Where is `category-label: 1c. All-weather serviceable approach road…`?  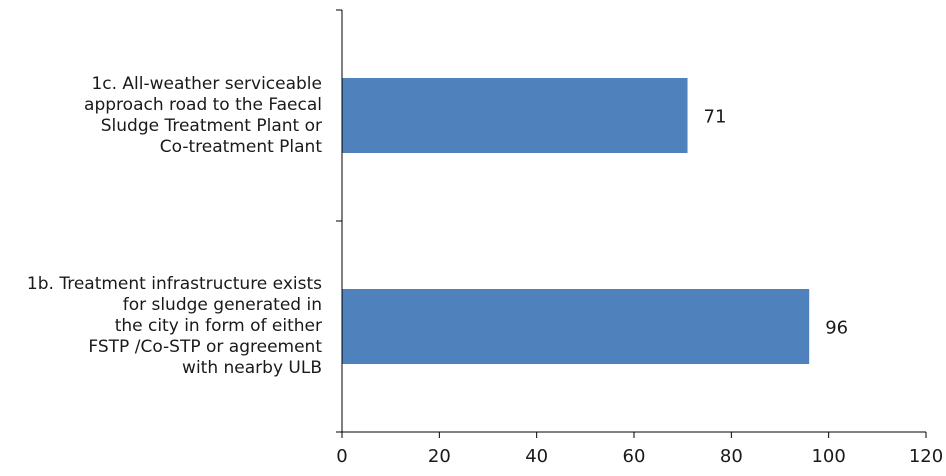
category-label: 1c. All-weather serviceable approach road… is located at coordinates (203, 116).